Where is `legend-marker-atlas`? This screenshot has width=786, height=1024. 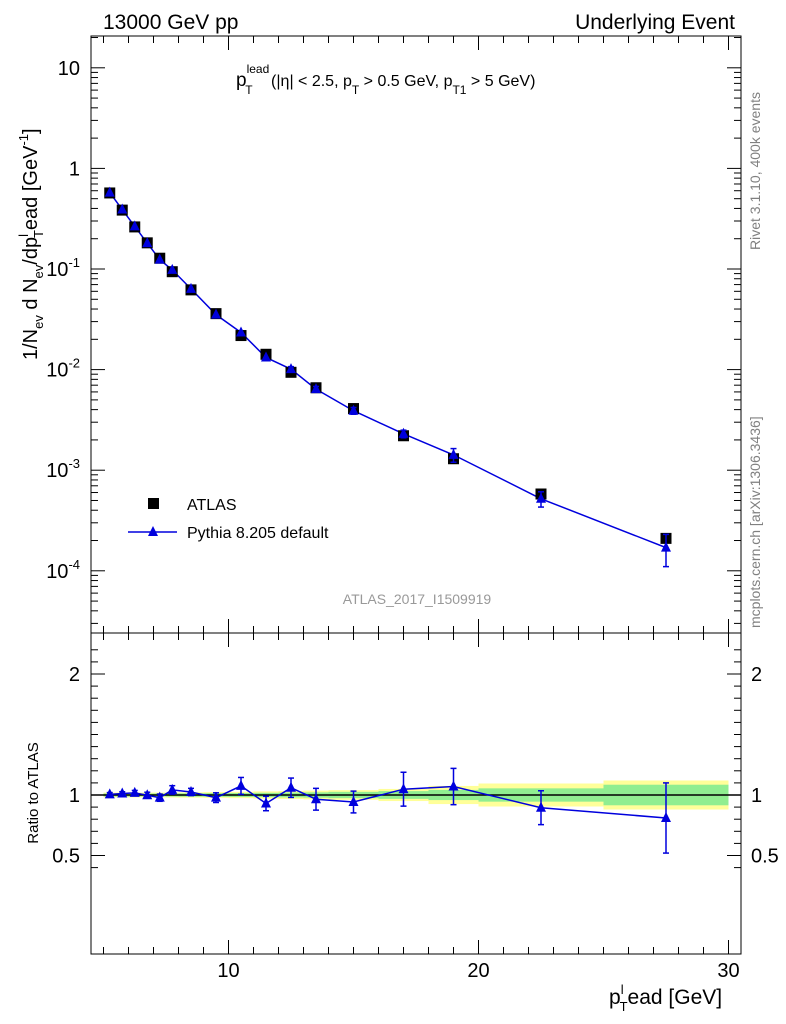 legend-marker-atlas is located at coordinates (153, 503).